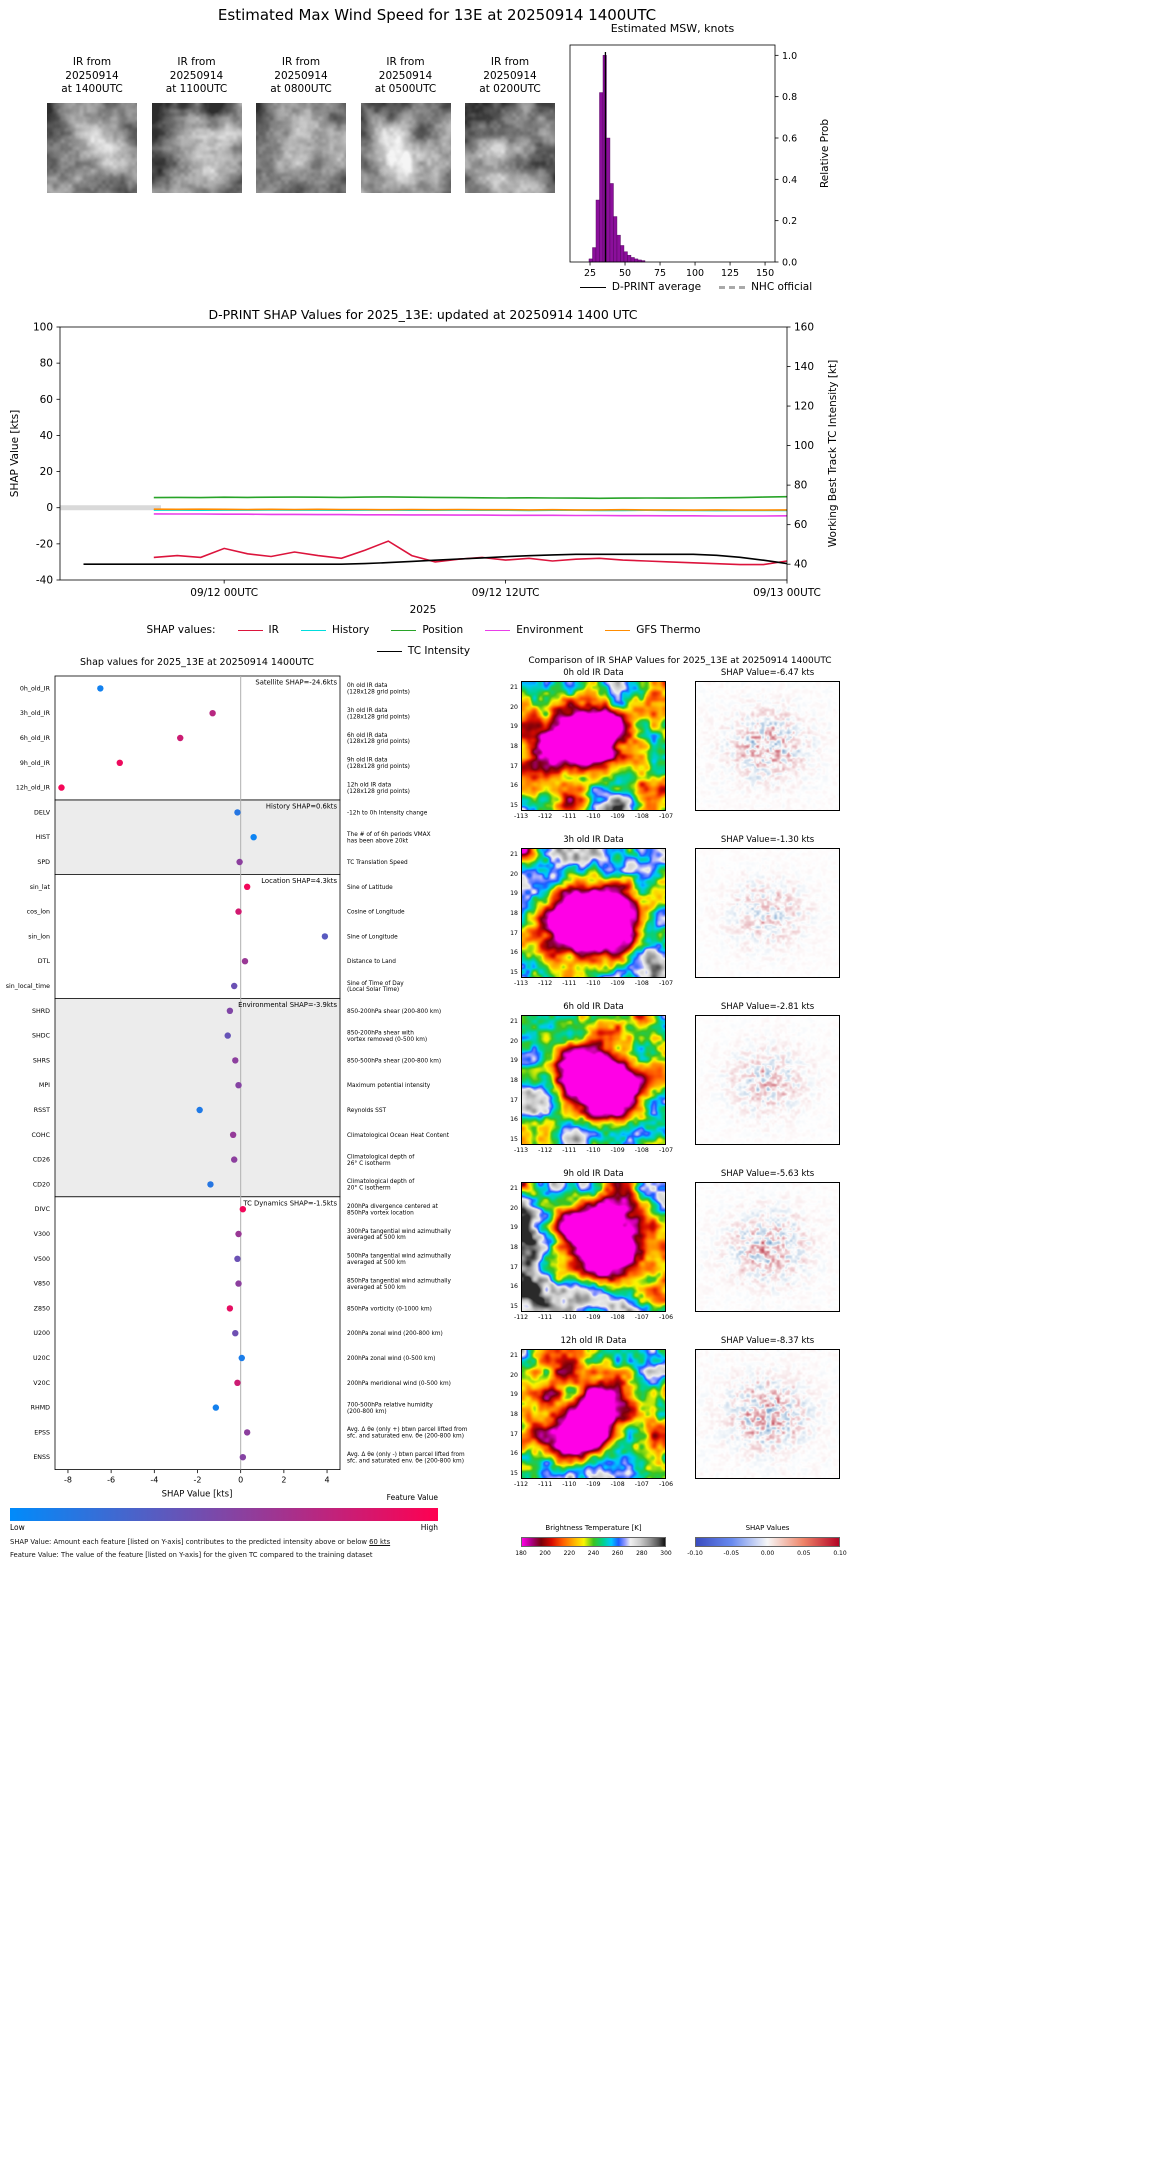 The image size is (1168, 2158). What do you see at coordinates (196, 89) in the screenshot?
I see `ir-thumbnail-label-line: at 1100UTC` at bounding box center [196, 89].